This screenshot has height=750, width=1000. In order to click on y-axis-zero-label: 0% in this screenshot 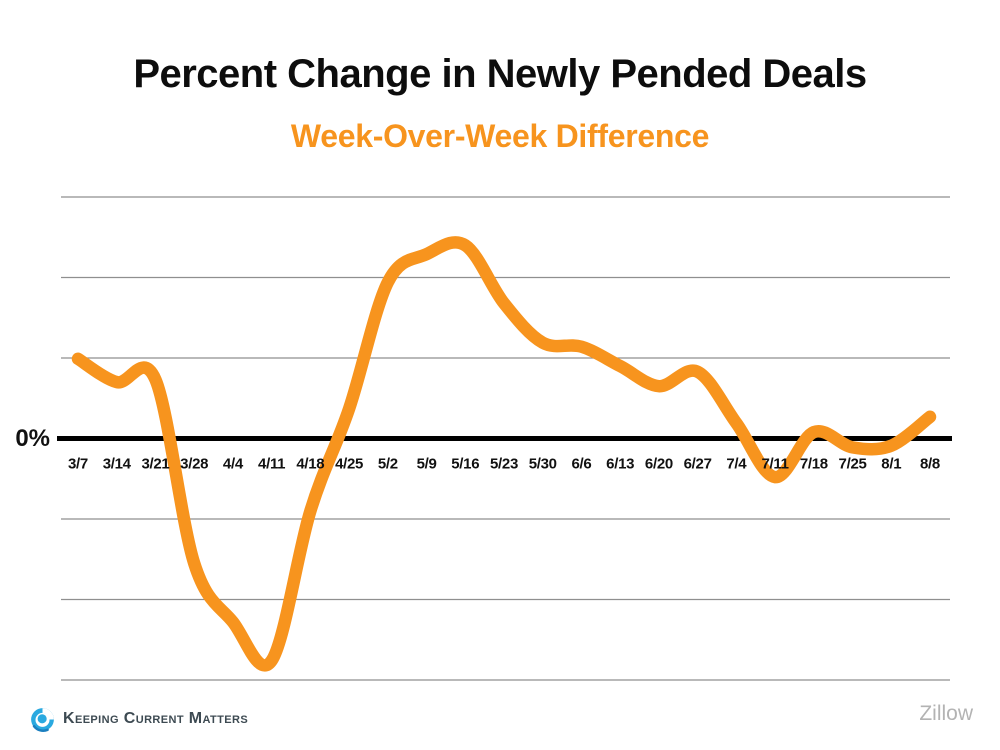, I will do `click(32, 438)`.